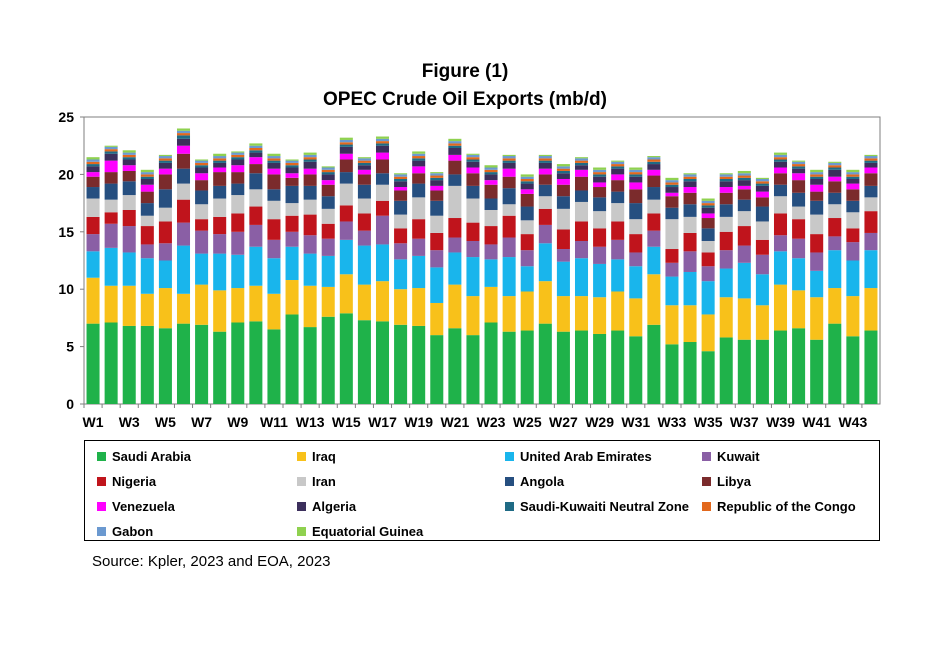  What do you see at coordinates (817, 286) in the screenshot?
I see `bar-stack-w41` at bounding box center [817, 286].